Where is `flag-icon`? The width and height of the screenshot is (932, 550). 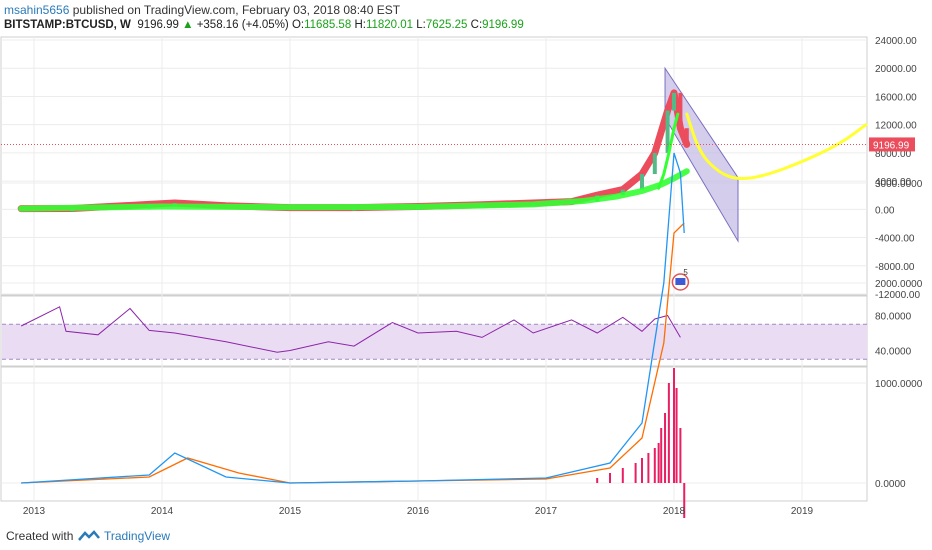
flag-icon is located at coordinates (680, 281).